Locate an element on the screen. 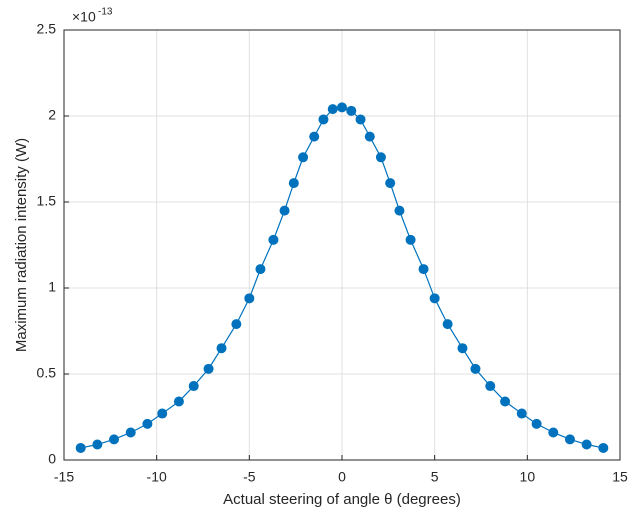 The image size is (639, 517). y-tick-label: 2.5 is located at coordinates (47, 29).